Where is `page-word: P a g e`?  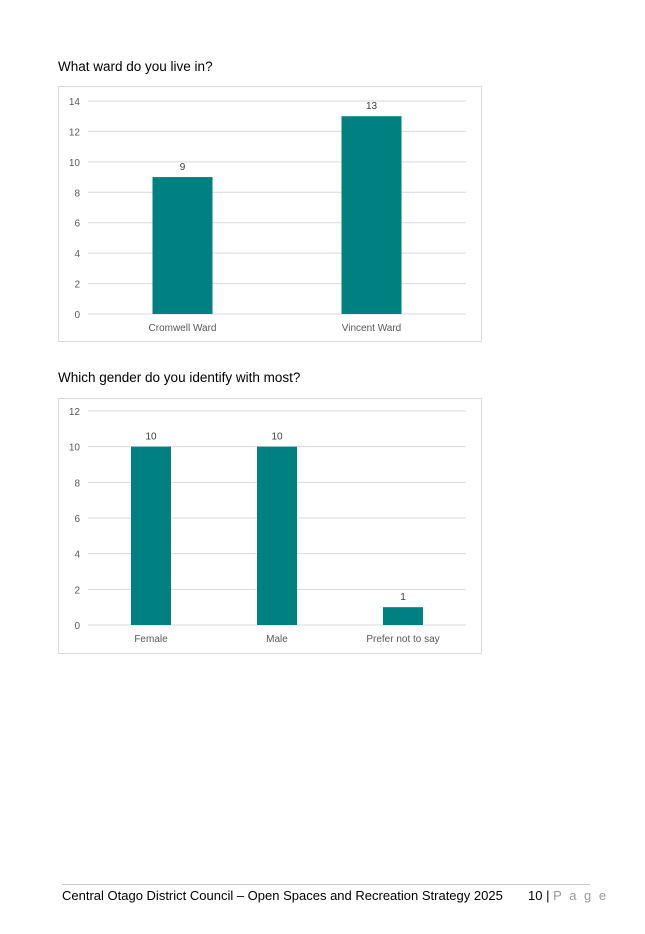 page-word: P a g e is located at coordinates (581, 895).